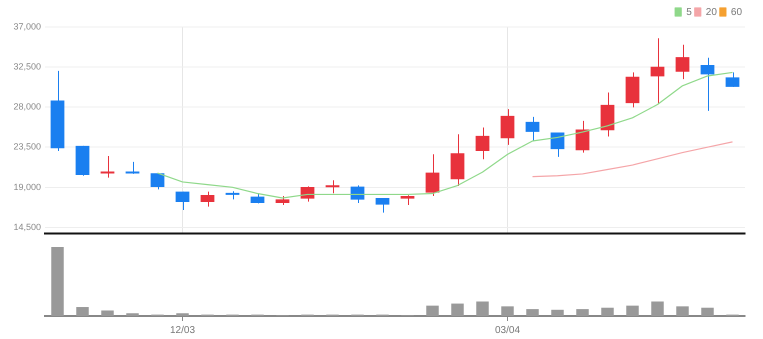 The height and width of the screenshot is (339, 763). Describe the element at coordinates (689, 12) in the screenshot. I see `legend-label: 5` at that location.